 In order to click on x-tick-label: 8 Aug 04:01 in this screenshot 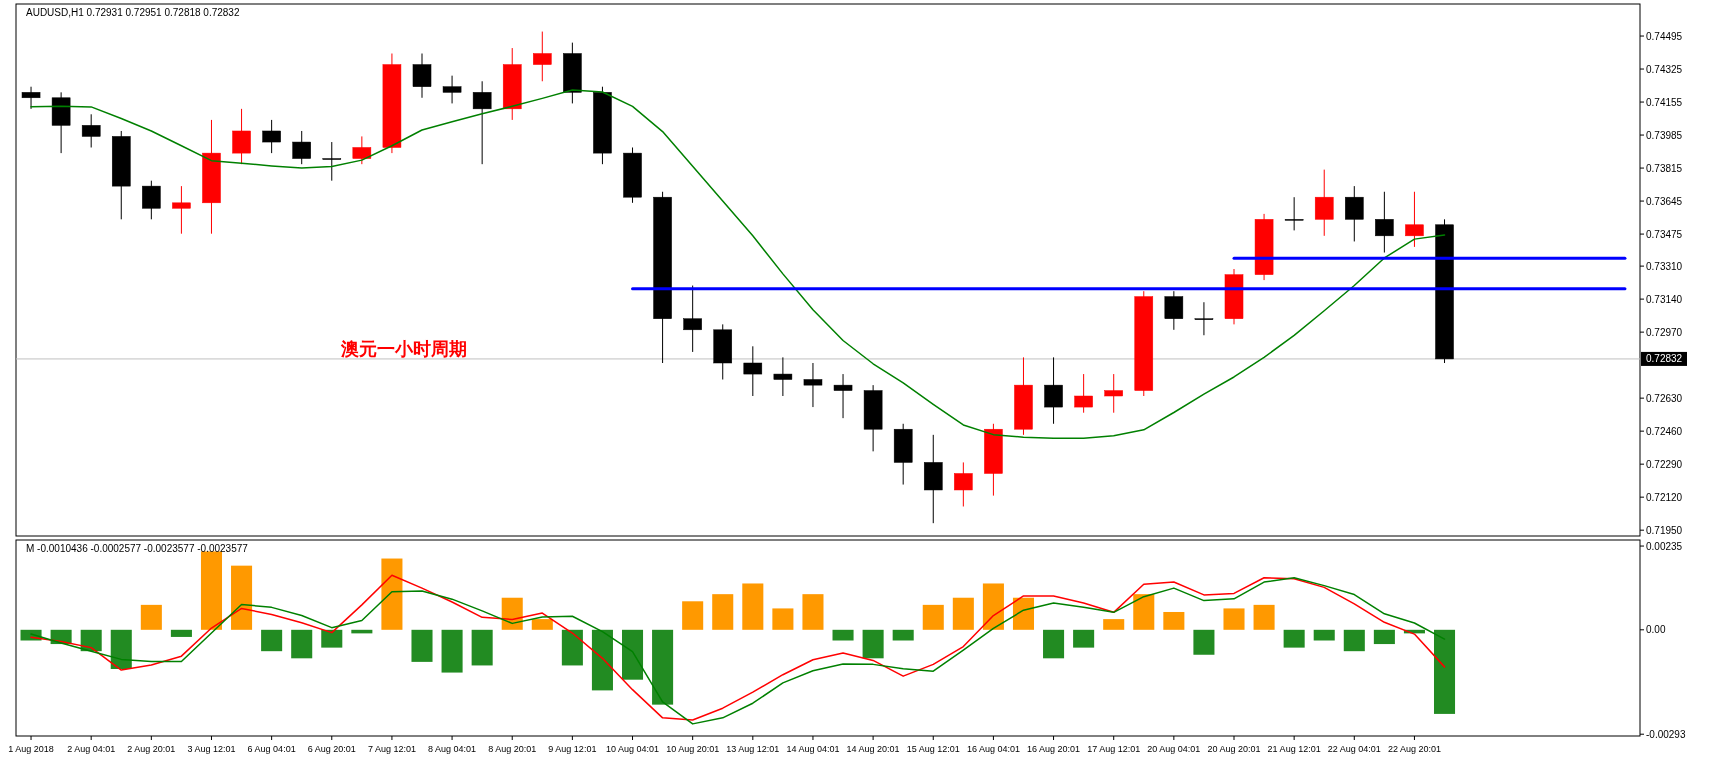, I will do `click(452, 749)`.